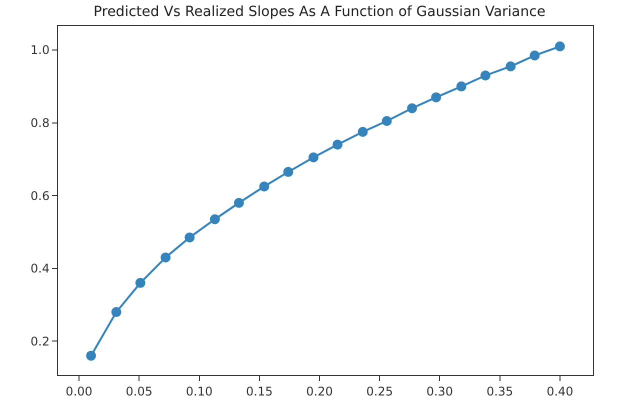 The width and height of the screenshot is (639, 410). I want to click on x-tick-label: 0.25, so click(379, 391).